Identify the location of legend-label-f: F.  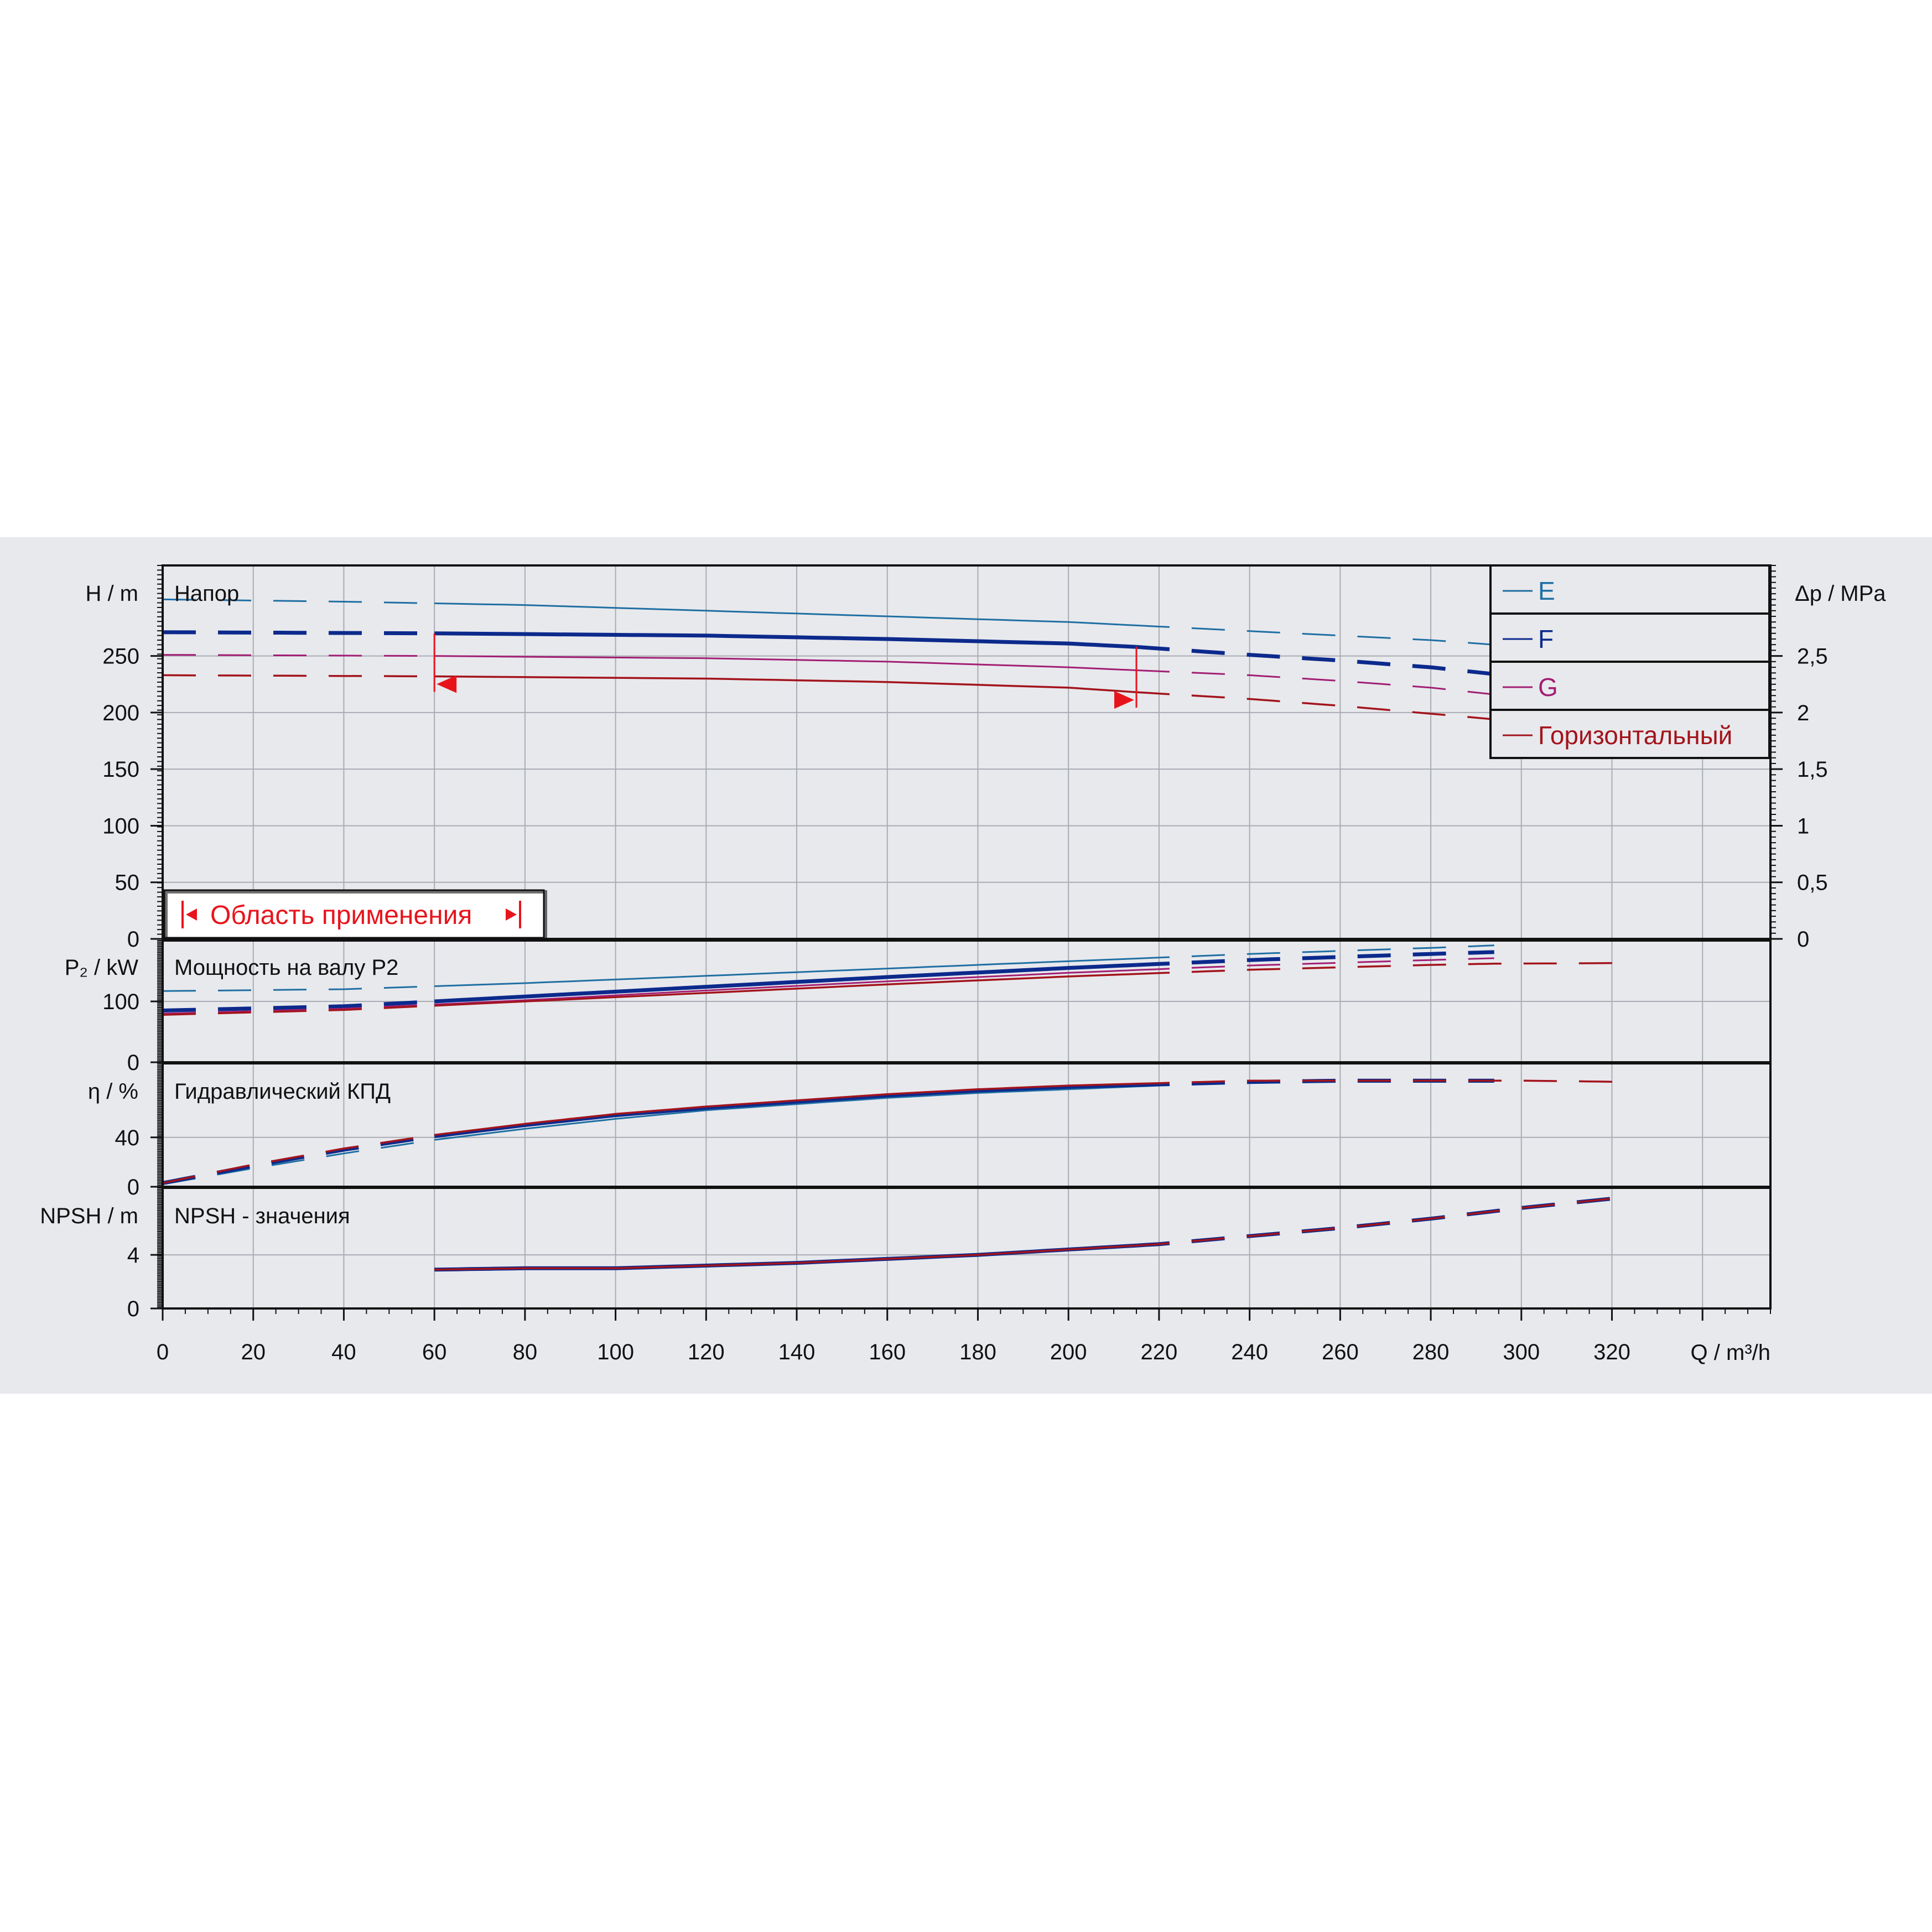
(1546, 639).